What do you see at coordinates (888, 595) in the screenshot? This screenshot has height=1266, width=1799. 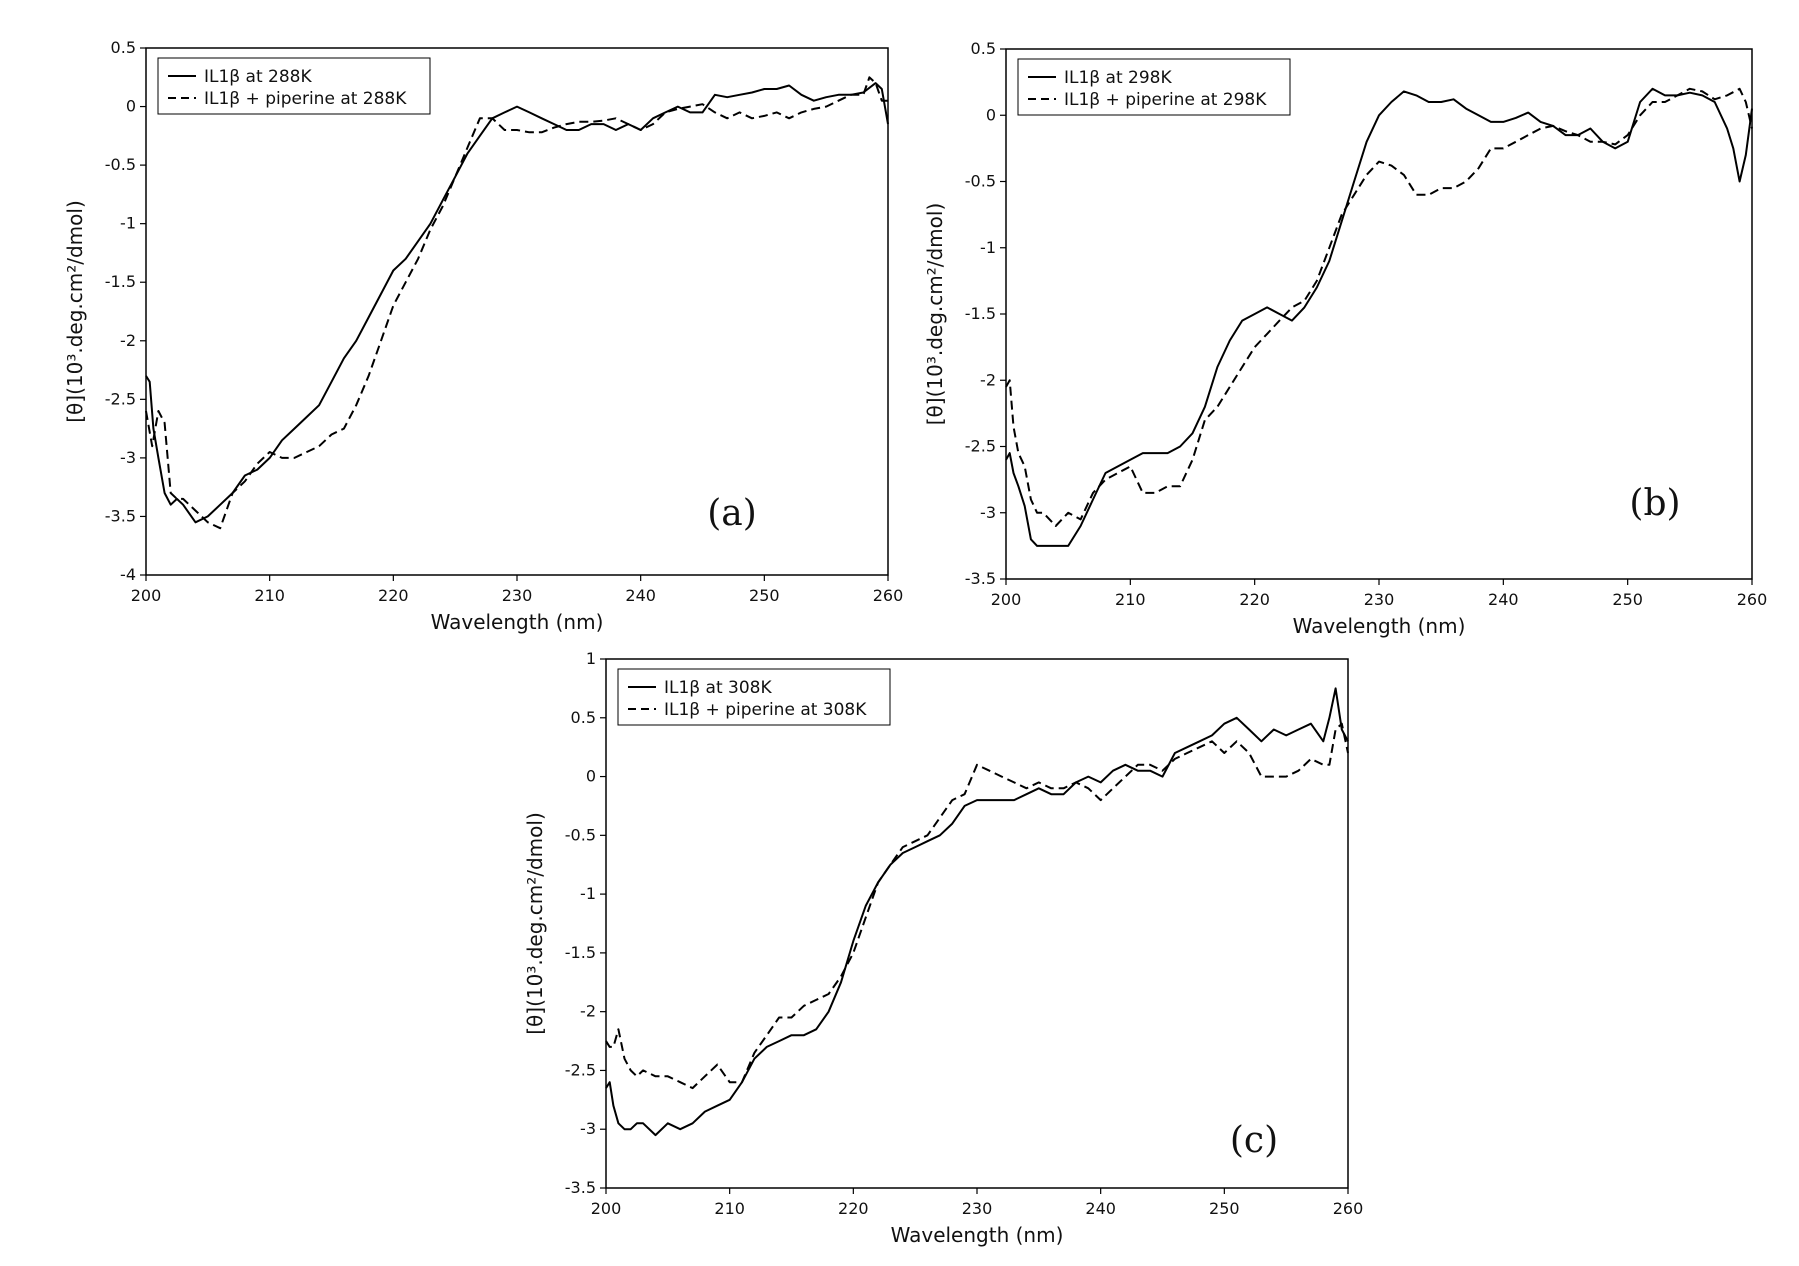 I see `panel-a-x-tick-label: 260` at bounding box center [888, 595].